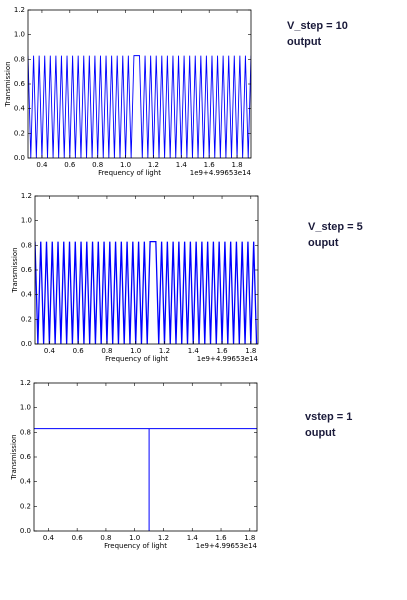  I want to click on annotation: vstep = 1, so click(328, 417).